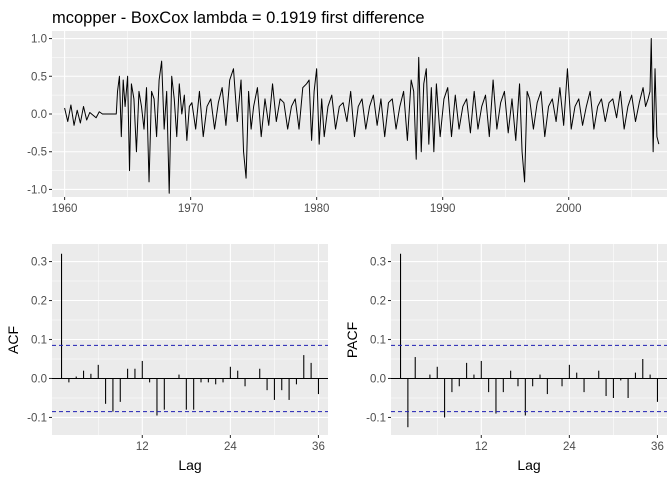 The image size is (672, 480). Describe the element at coordinates (39, 263) in the screenshot. I see `acf-y-tick-label: 0.3` at that location.